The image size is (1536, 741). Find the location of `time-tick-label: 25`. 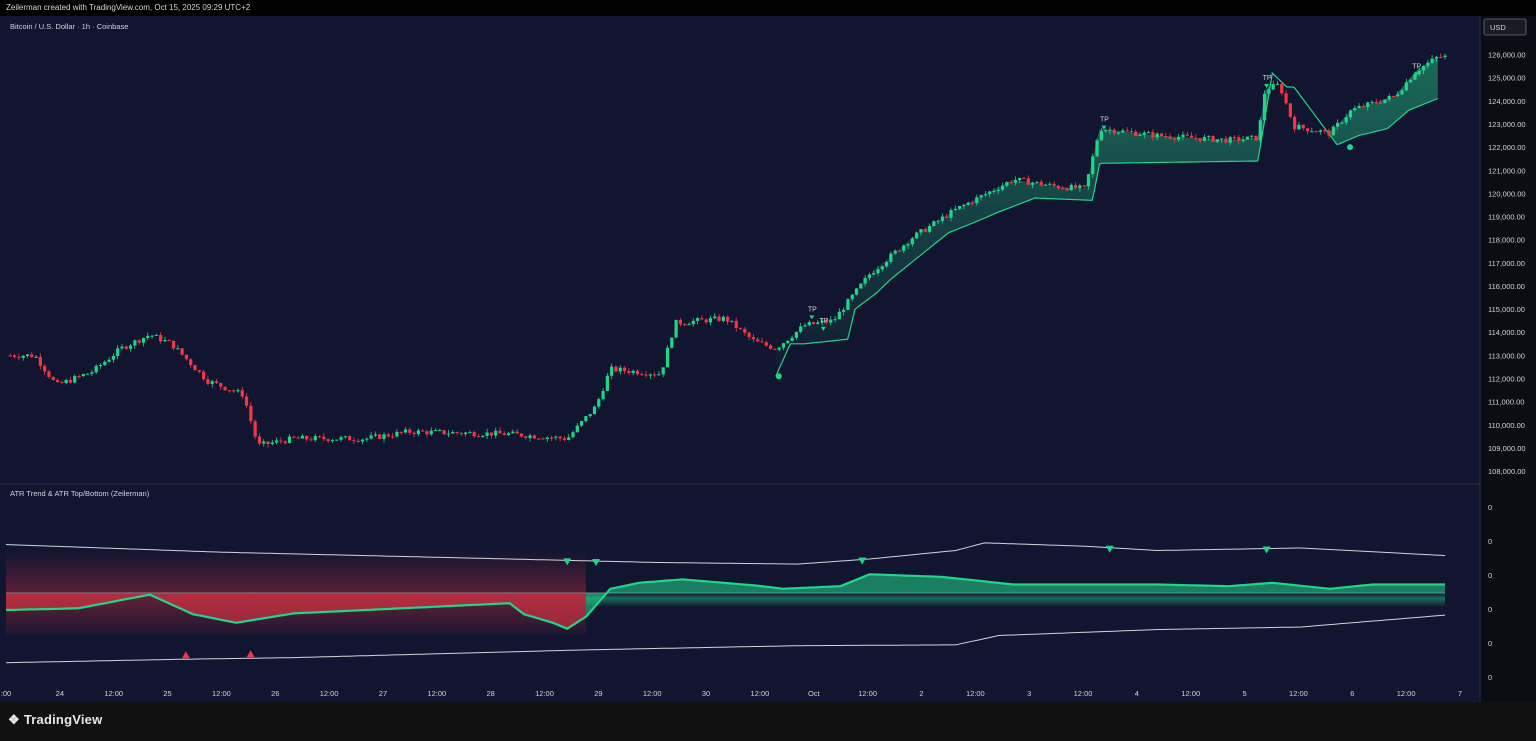

time-tick-label: 25 is located at coordinates (167, 693).